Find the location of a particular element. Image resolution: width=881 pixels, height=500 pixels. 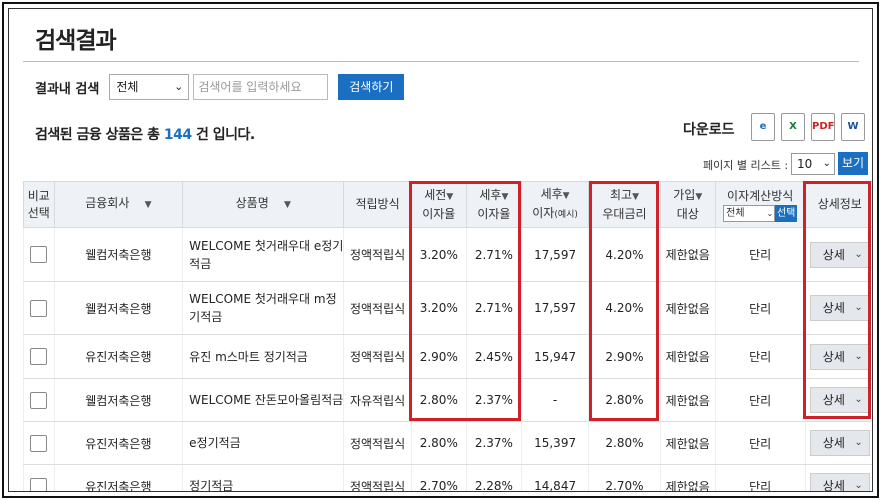

max-rate: 4.20% is located at coordinates (624, 308).